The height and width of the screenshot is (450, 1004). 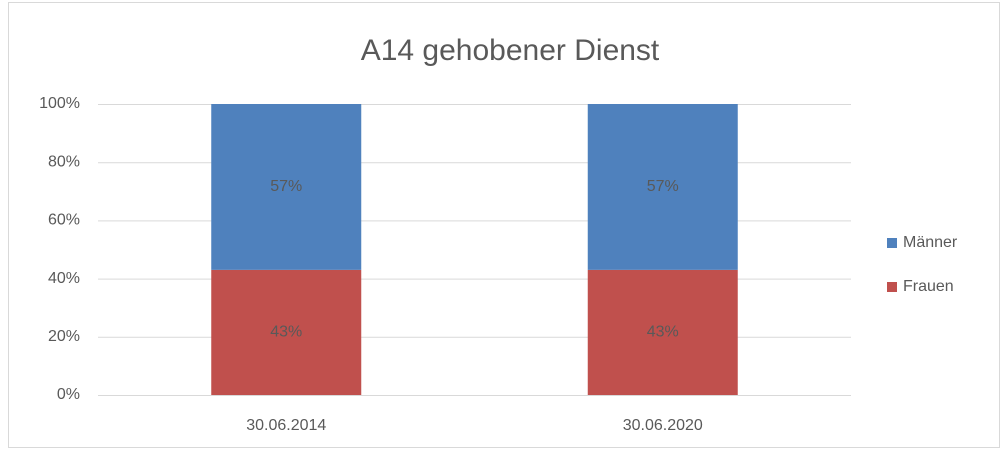 I want to click on legend-label: Männer, so click(x=930, y=242).